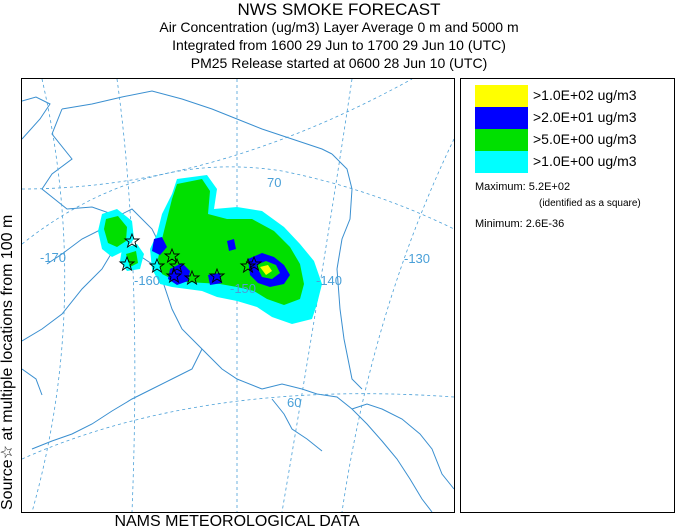  I want to click on label-lat70: 70, so click(274, 182).